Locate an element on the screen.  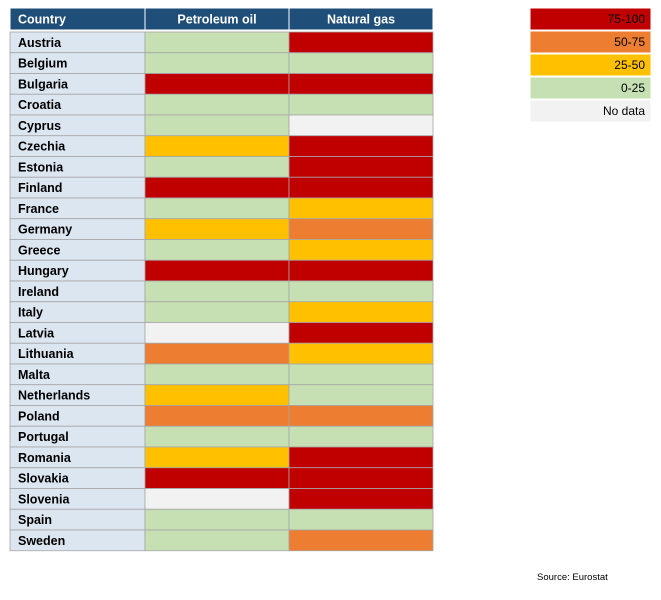
table-row: Portugal is located at coordinates (221, 436).